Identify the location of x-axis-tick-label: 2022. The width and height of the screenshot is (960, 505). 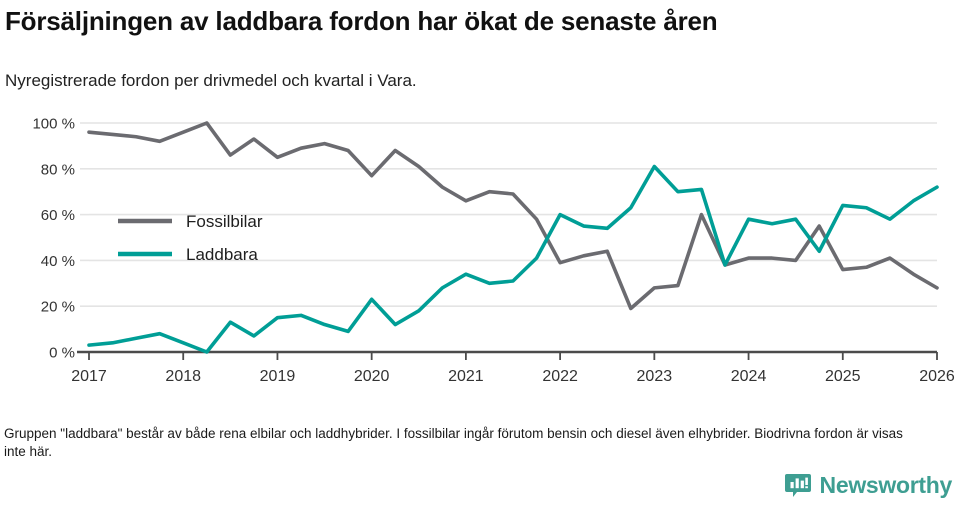
(560, 376).